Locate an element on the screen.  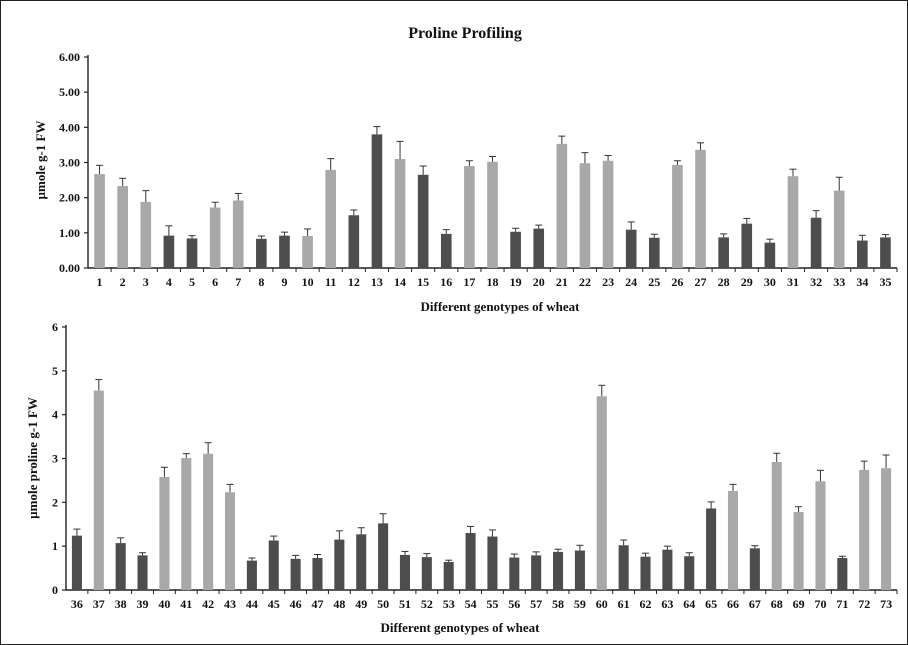
category-label: 4 is located at coordinates (169, 282).